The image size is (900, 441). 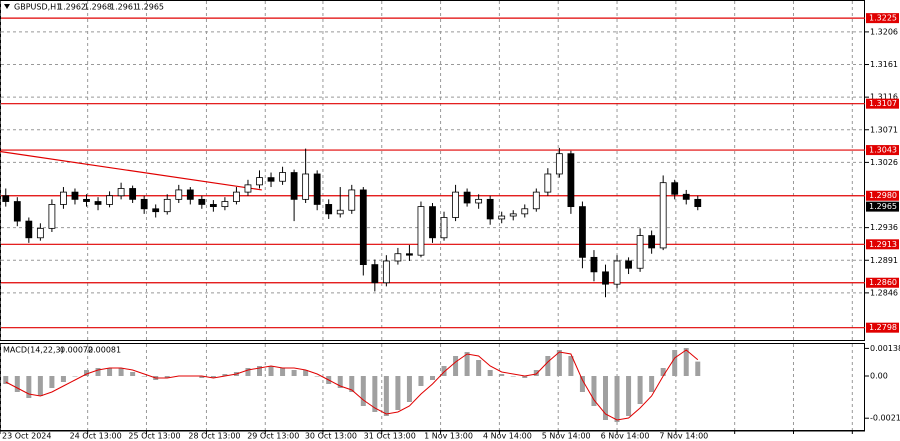 I want to click on x-tick-label: 7 Nov 14:00, so click(x=683, y=436).